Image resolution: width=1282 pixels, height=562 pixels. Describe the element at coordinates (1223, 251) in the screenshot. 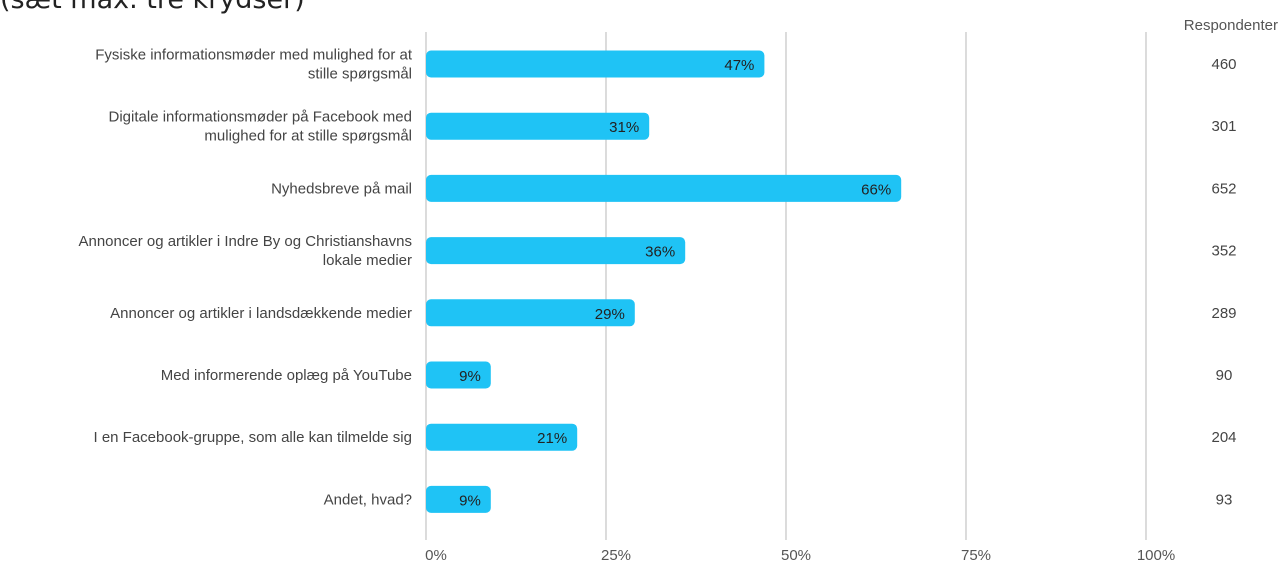

I see `respondent-count: 352` at that location.